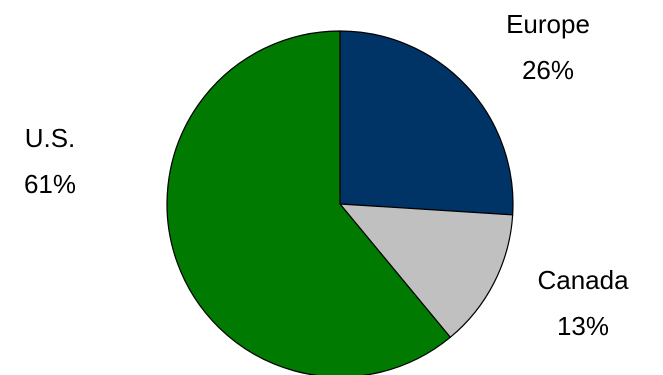  Describe the element at coordinates (426, 123) in the screenshot. I see `pie-slice-europe` at that location.